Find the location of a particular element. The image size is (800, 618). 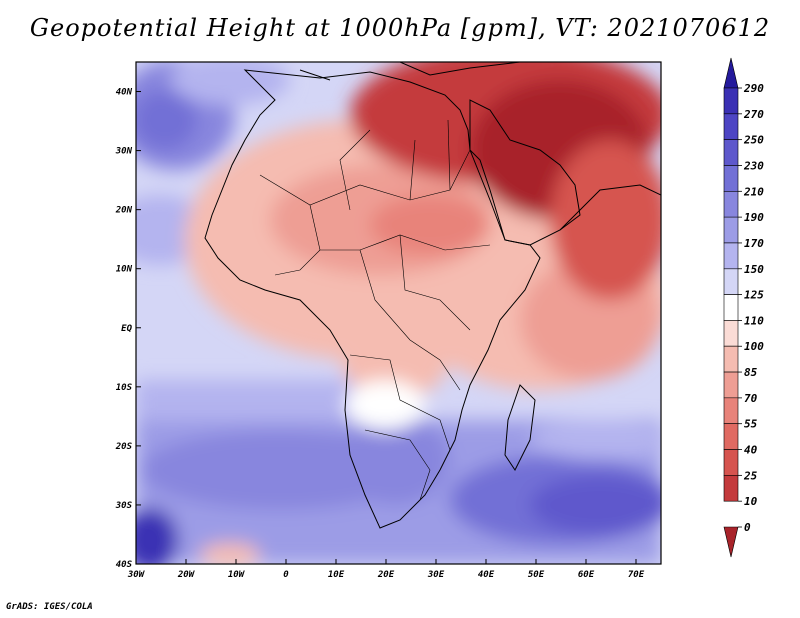

y-tick-label: 30S is located at coordinates (124, 506).